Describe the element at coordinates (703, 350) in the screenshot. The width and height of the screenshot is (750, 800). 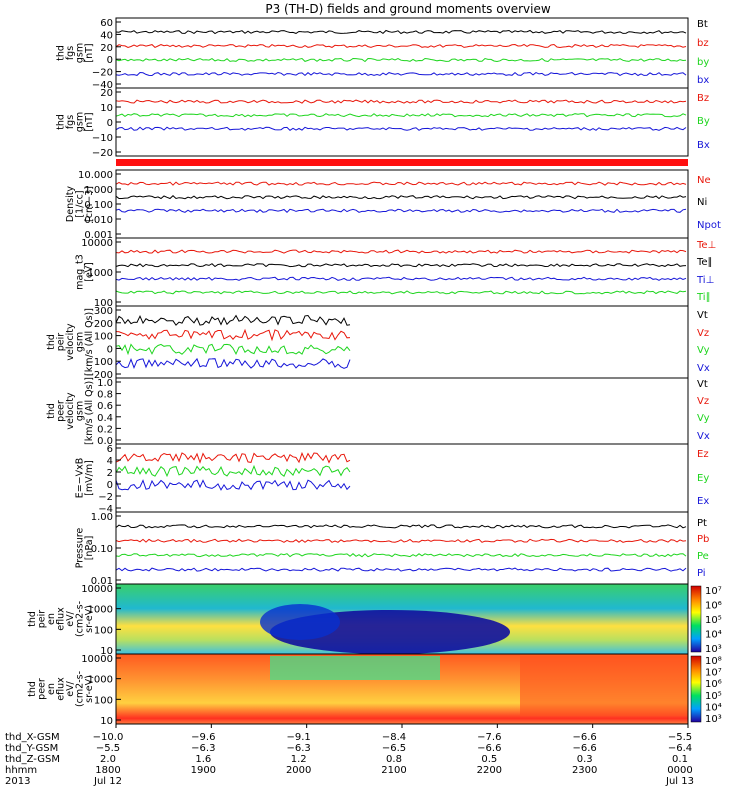
I see `legend-Vy: Vy` at that location.